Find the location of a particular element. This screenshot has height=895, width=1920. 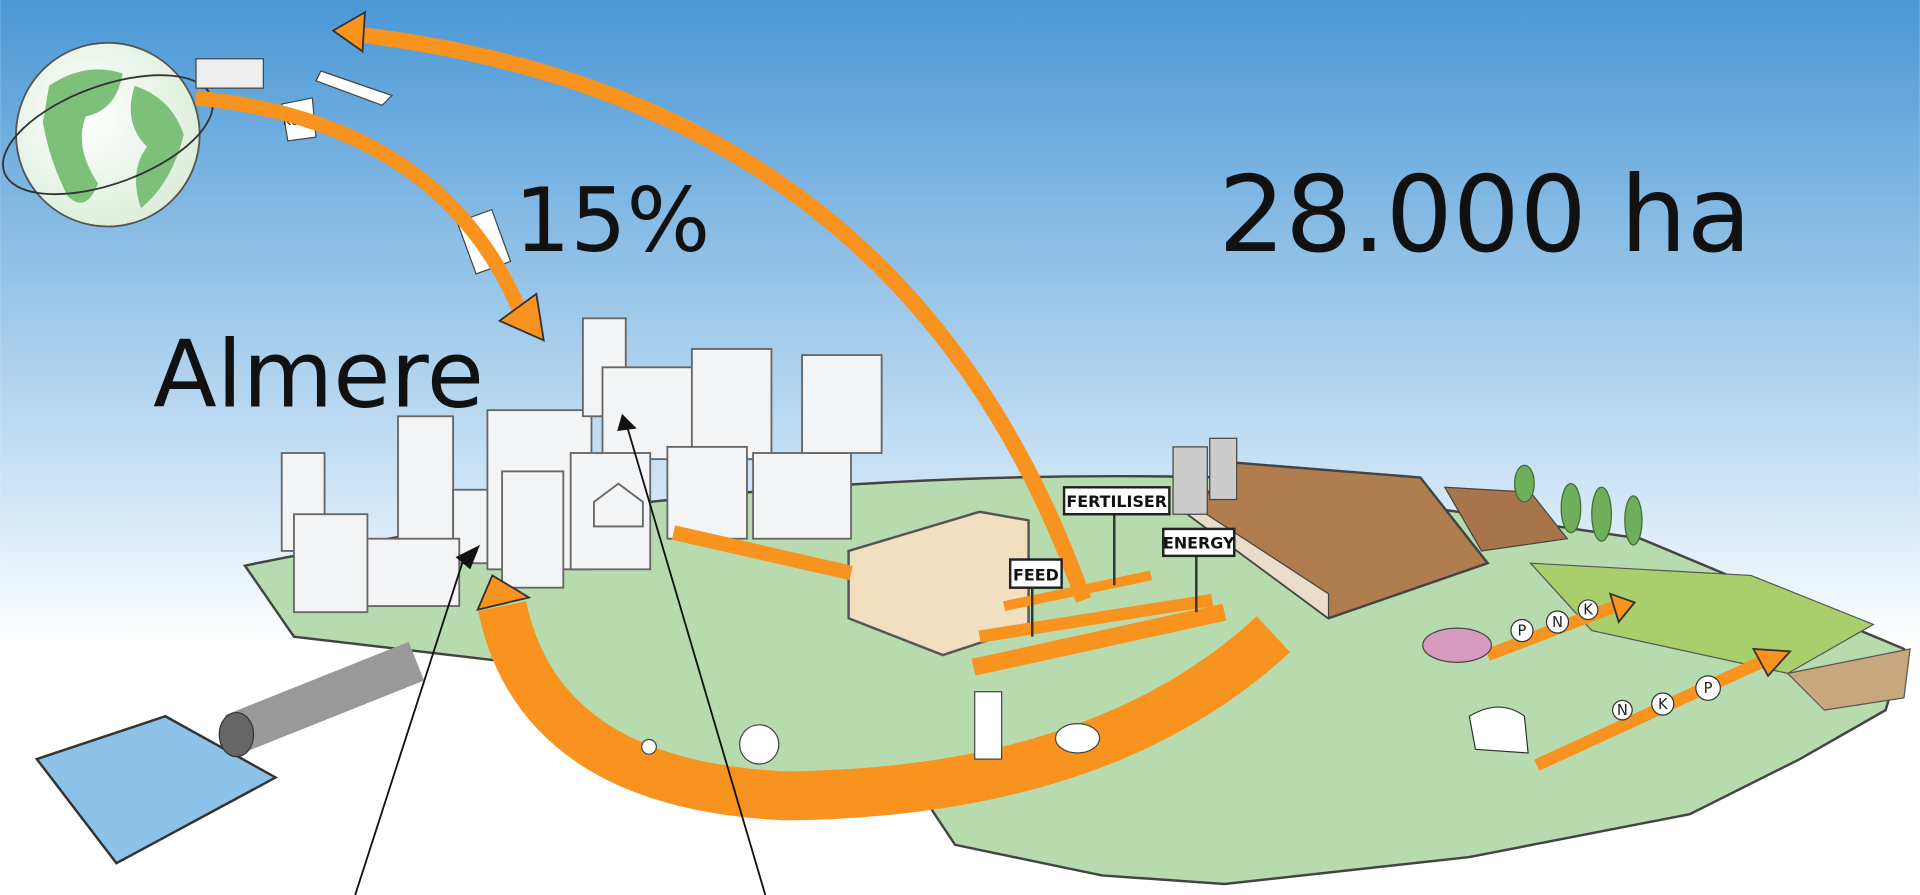

water-basin is located at coordinates (156, 789).